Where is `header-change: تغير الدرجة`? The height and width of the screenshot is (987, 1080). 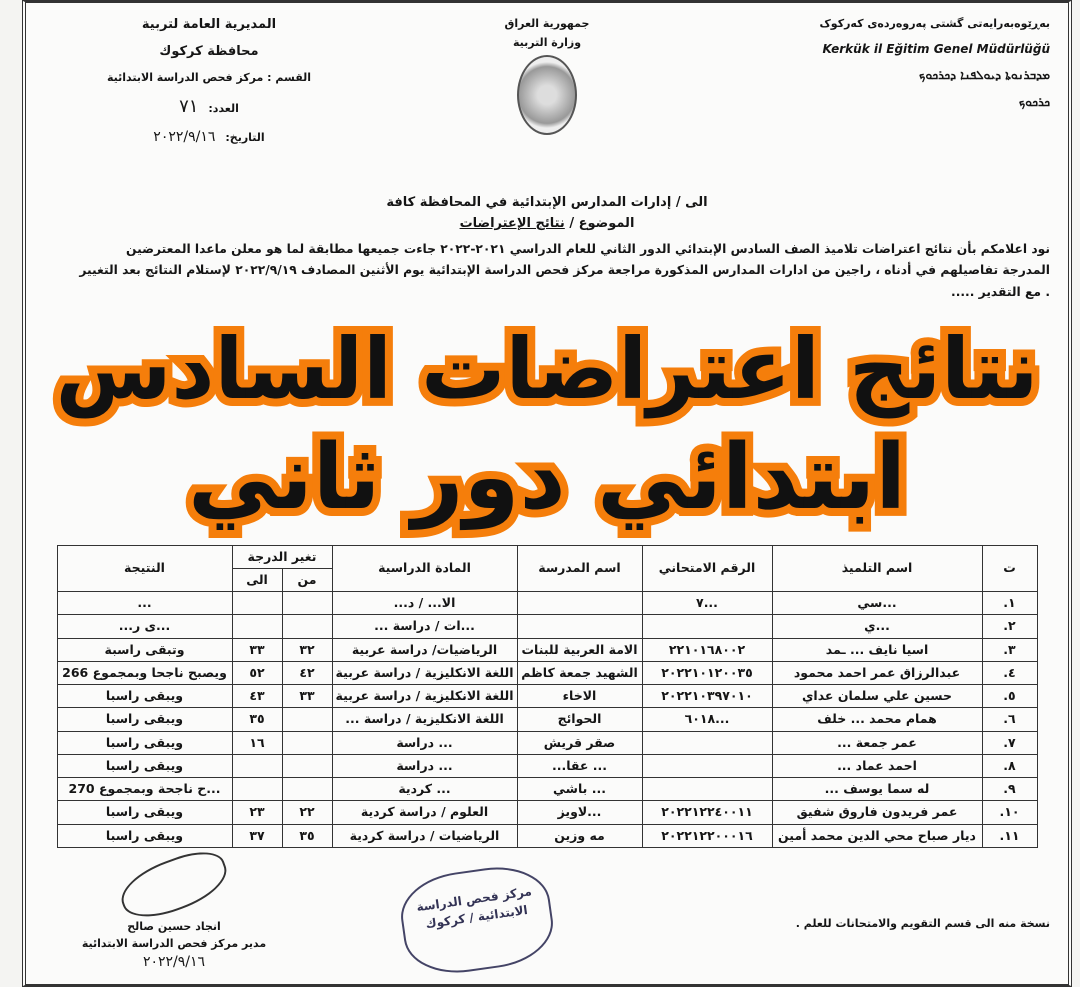
header-change: تغير الدرجة is located at coordinates (282, 556).